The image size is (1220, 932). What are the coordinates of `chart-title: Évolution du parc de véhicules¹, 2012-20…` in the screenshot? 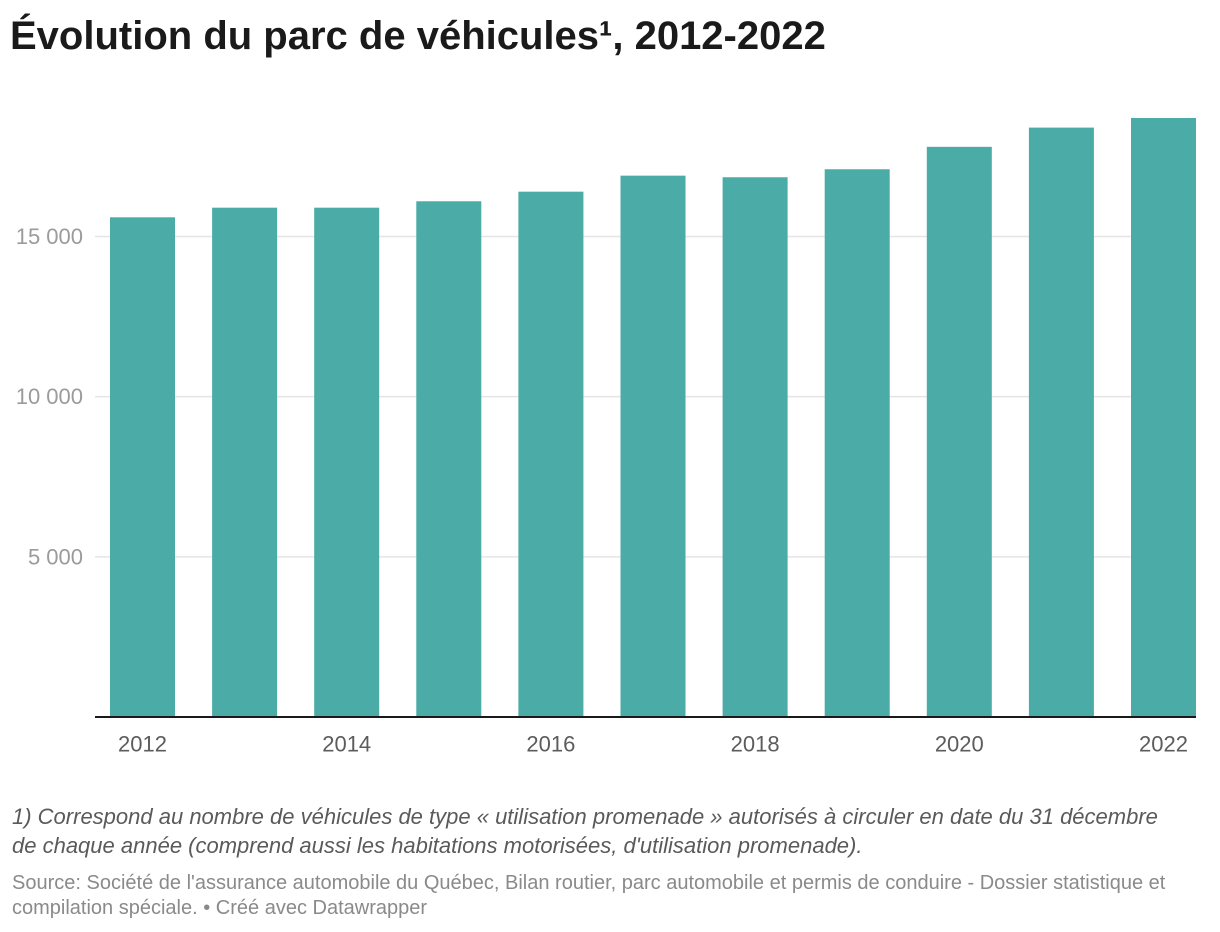 It's located at (418, 36).